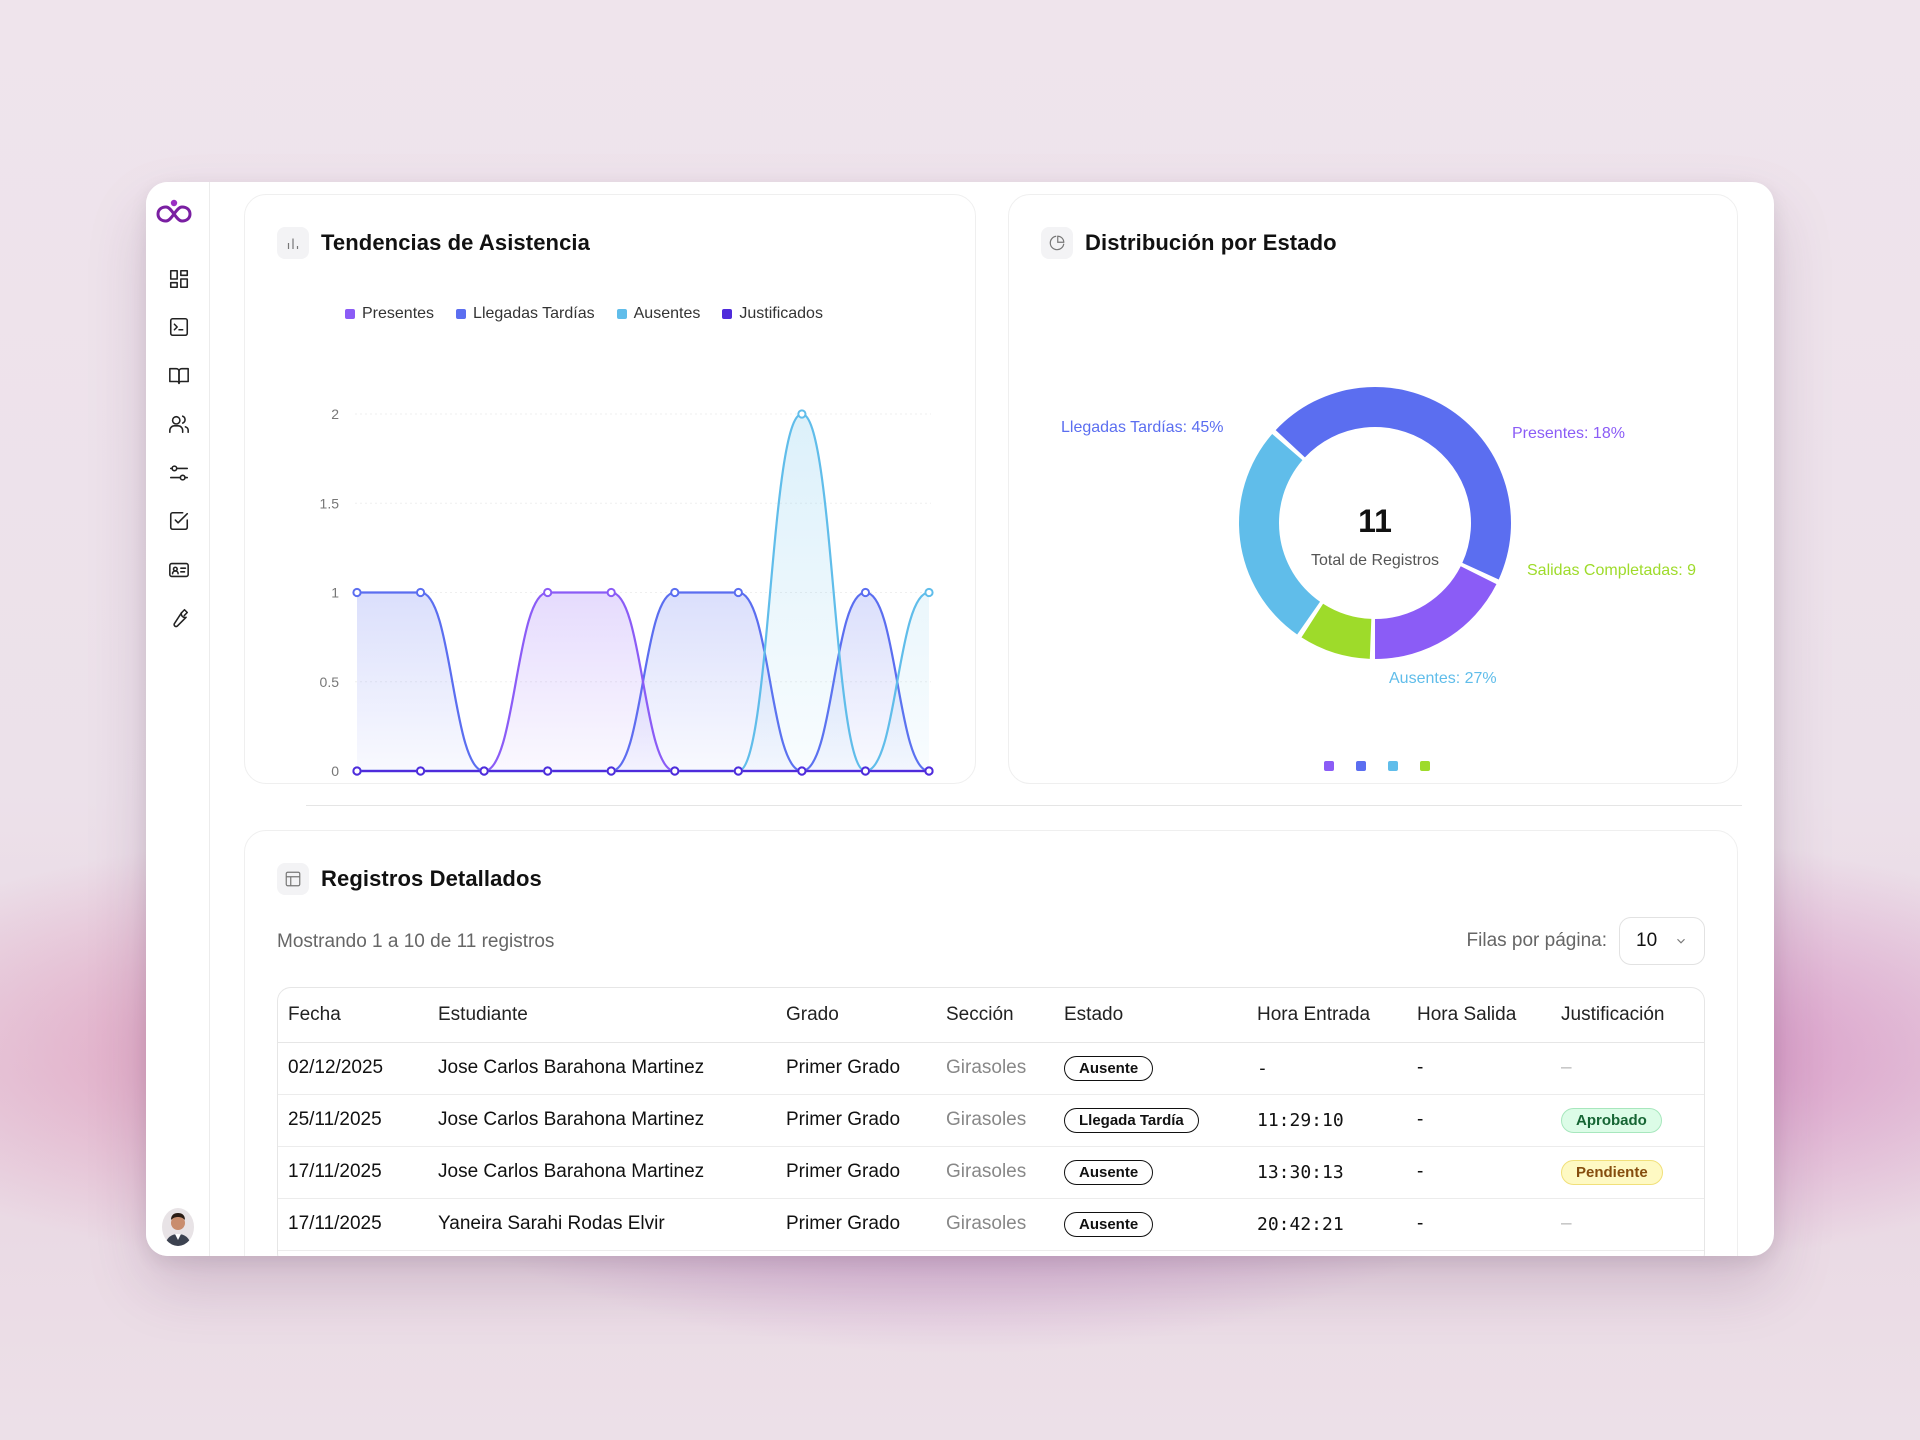 This screenshot has height=1440, width=1920. I want to click on cell-hora-entrada: 20:42:21, so click(1327, 1224).